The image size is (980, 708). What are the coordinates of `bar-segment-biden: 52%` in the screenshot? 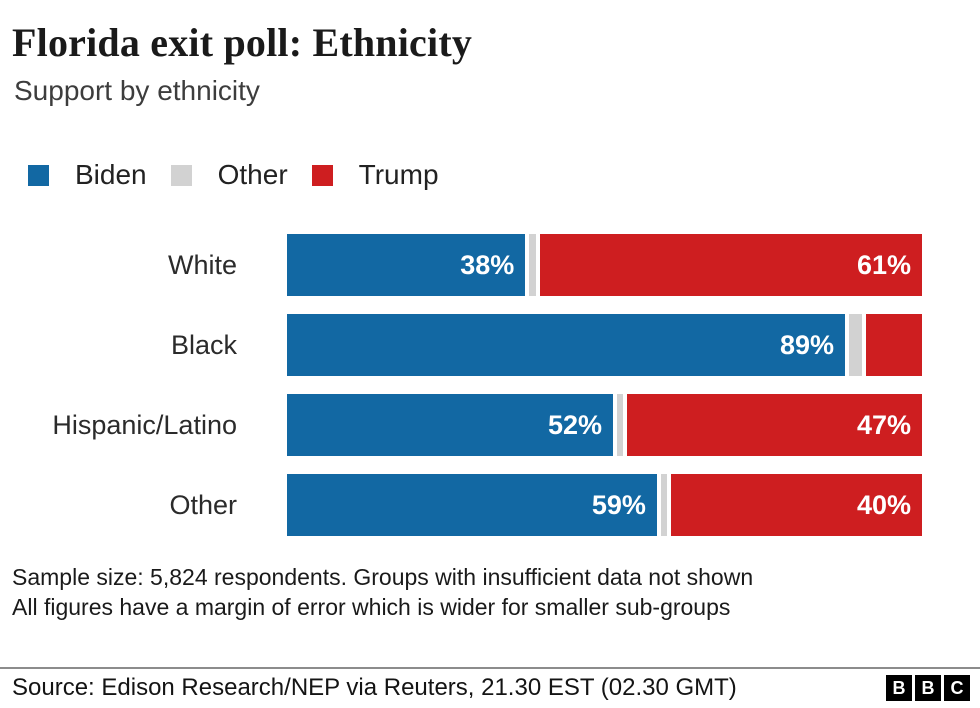 It's located at (450, 425).